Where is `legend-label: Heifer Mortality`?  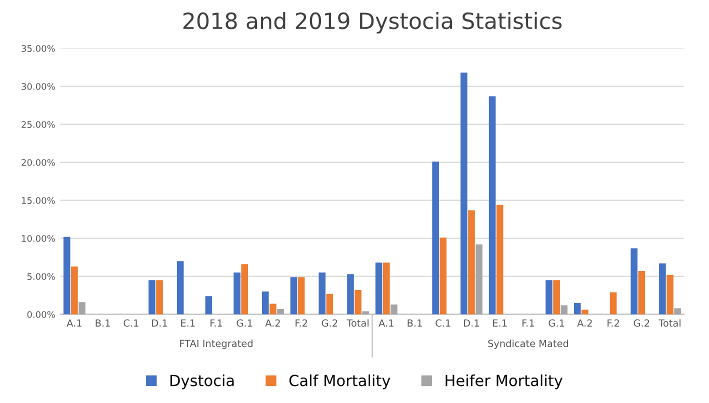 legend-label: Heifer Mortality is located at coordinates (504, 382).